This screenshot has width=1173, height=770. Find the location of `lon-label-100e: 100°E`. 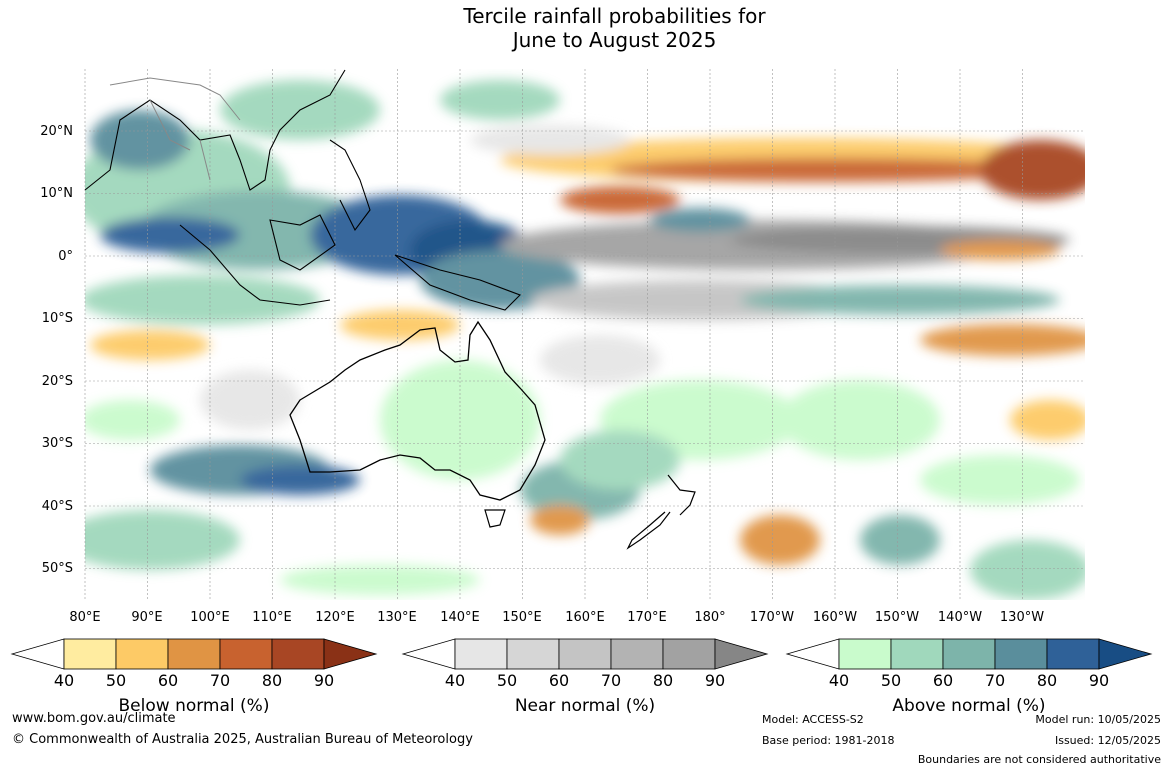

lon-label-100e: 100°E is located at coordinates (210, 617).